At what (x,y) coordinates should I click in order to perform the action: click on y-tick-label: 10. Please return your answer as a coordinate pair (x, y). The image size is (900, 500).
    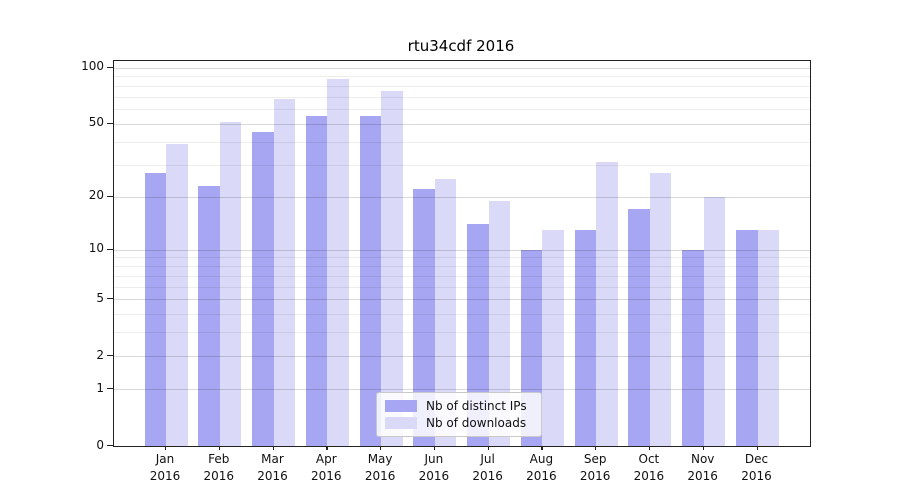
    Looking at the image, I should click on (96, 248).